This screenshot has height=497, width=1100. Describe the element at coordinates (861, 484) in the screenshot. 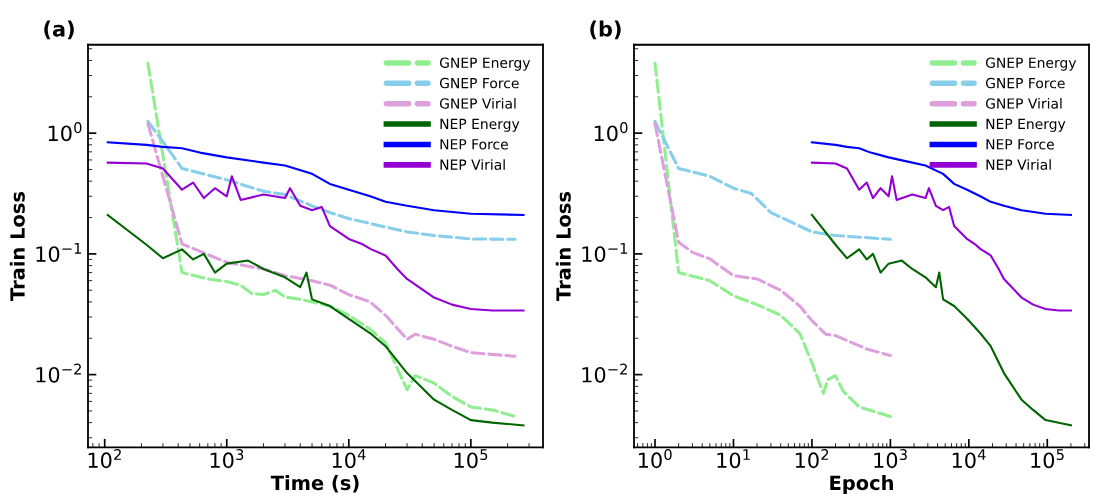

I see `x-axis-title: Epoch` at that location.